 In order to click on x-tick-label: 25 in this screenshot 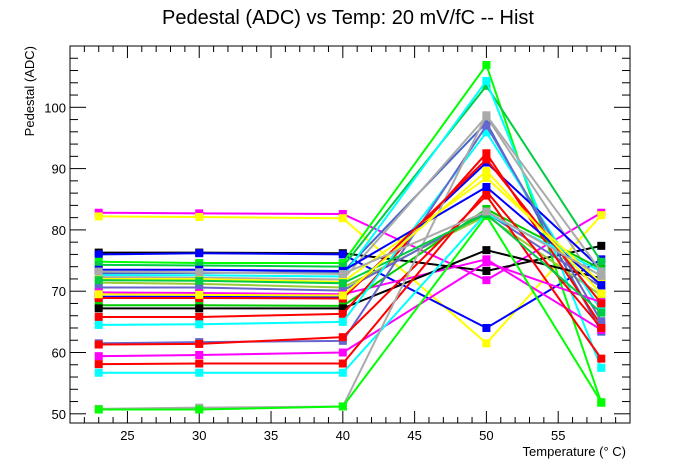, I will do `click(127, 435)`.